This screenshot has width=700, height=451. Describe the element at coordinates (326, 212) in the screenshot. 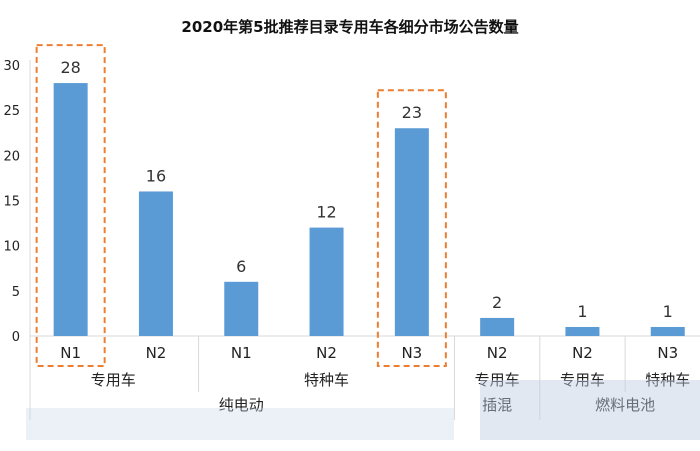

I see `data-label: 12` at that location.